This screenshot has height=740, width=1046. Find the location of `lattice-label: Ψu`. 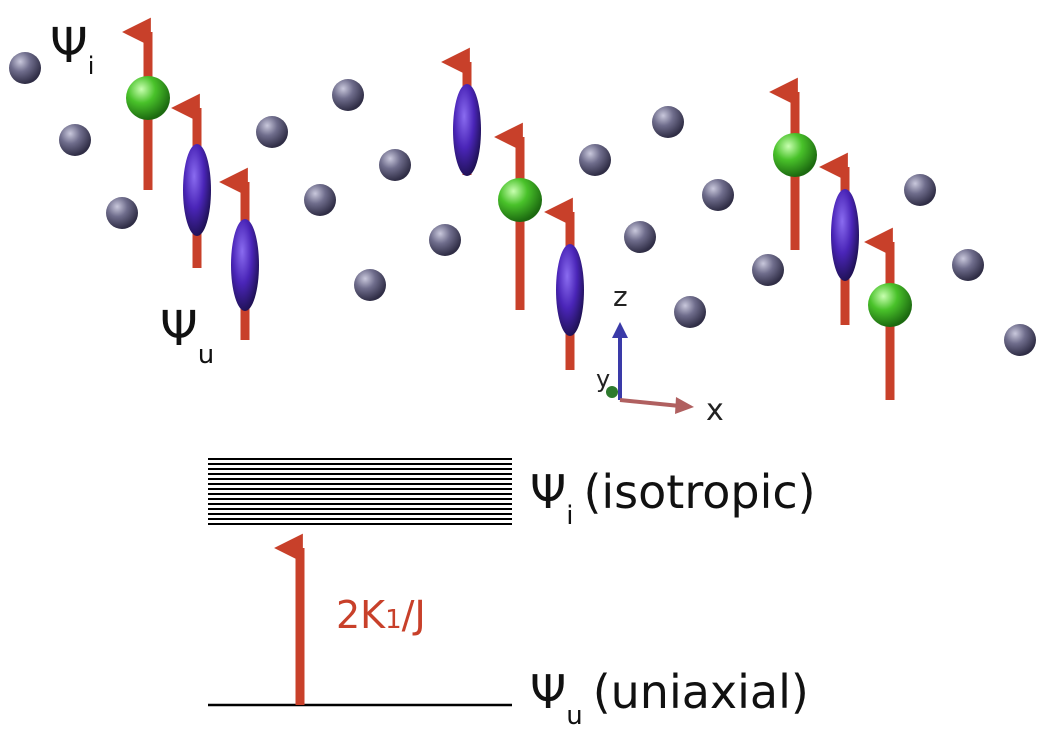

lattice-label: Ψu is located at coordinates (187, 335).